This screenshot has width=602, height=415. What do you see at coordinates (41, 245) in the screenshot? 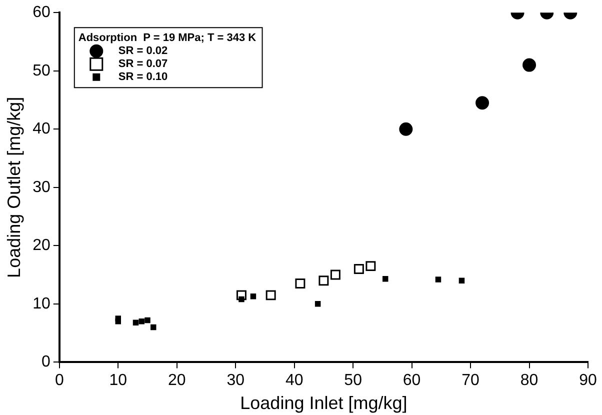
I see `y-tick-label: 20` at bounding box center [41, 245].